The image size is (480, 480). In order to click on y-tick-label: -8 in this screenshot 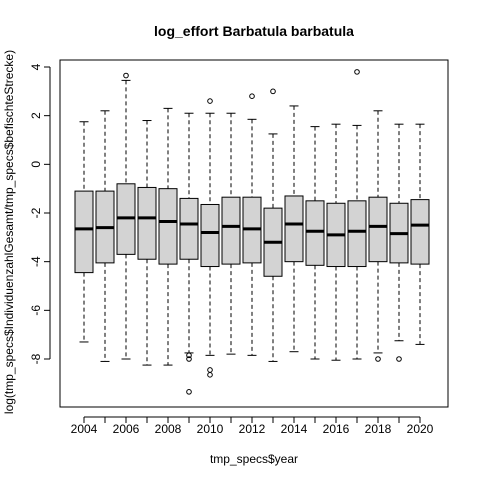, I will do `click(36, 358)`.